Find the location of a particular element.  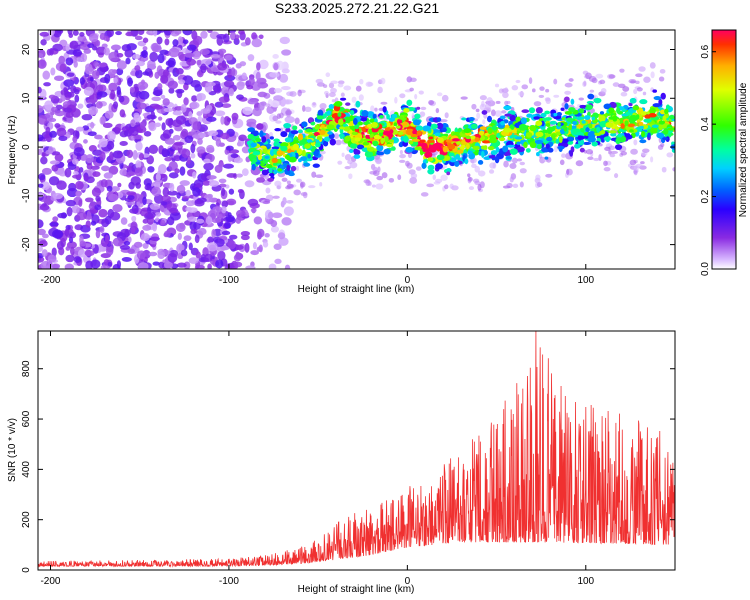

snr-x-tick-label: 0 is located at coordinates (408, 581).